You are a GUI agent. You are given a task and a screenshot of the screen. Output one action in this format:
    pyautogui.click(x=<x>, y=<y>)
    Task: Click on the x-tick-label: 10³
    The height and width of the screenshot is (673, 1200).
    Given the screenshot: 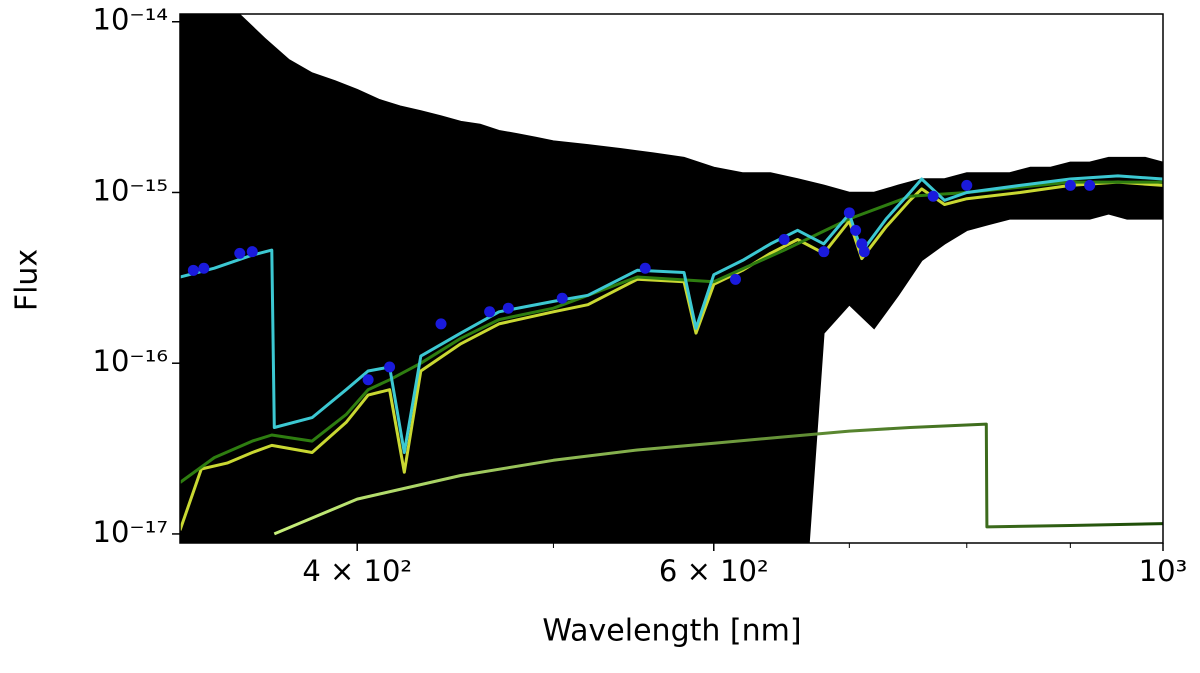 What is the action you would take?
    pyautogui.click(x=1163, y=571)
    